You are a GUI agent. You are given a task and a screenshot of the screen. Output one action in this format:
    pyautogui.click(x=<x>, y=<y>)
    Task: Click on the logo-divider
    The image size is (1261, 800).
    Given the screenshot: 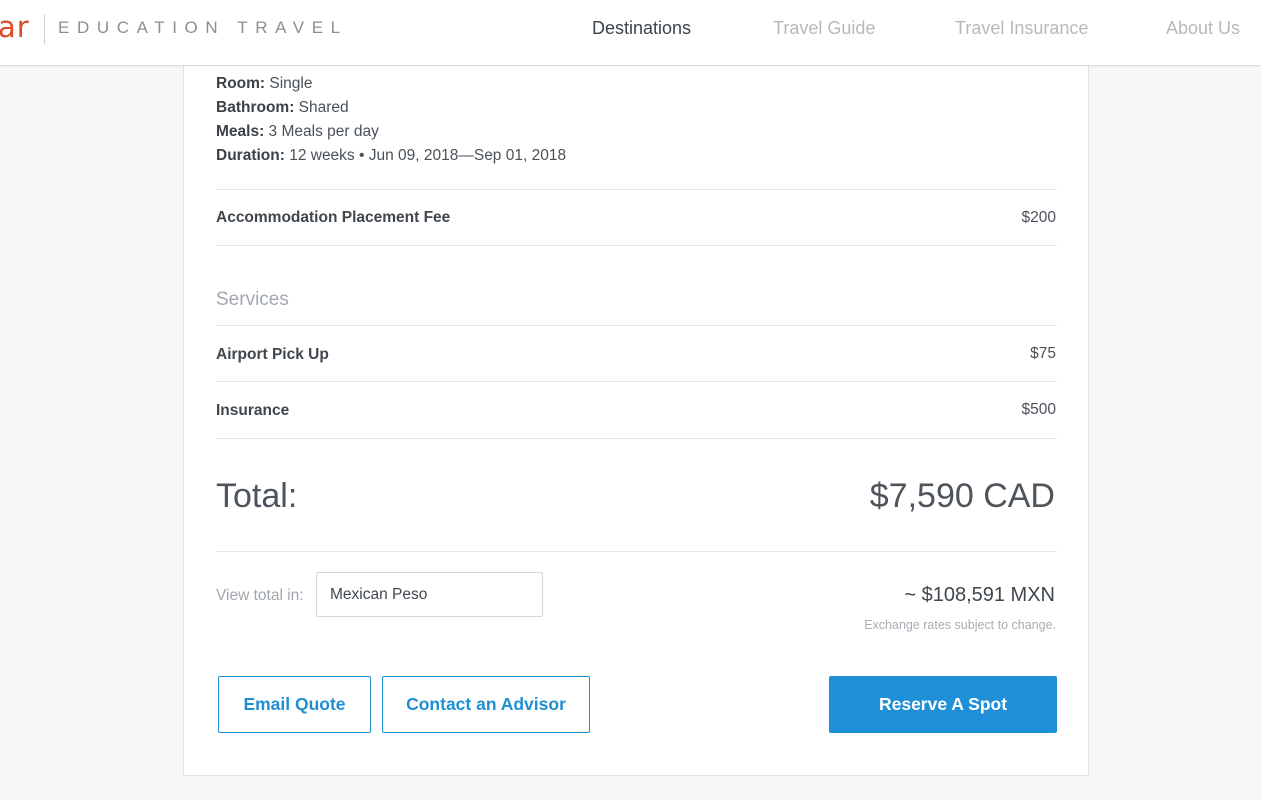 What is the action you would take?
    pyautogui.click(x=44, y=29)
    